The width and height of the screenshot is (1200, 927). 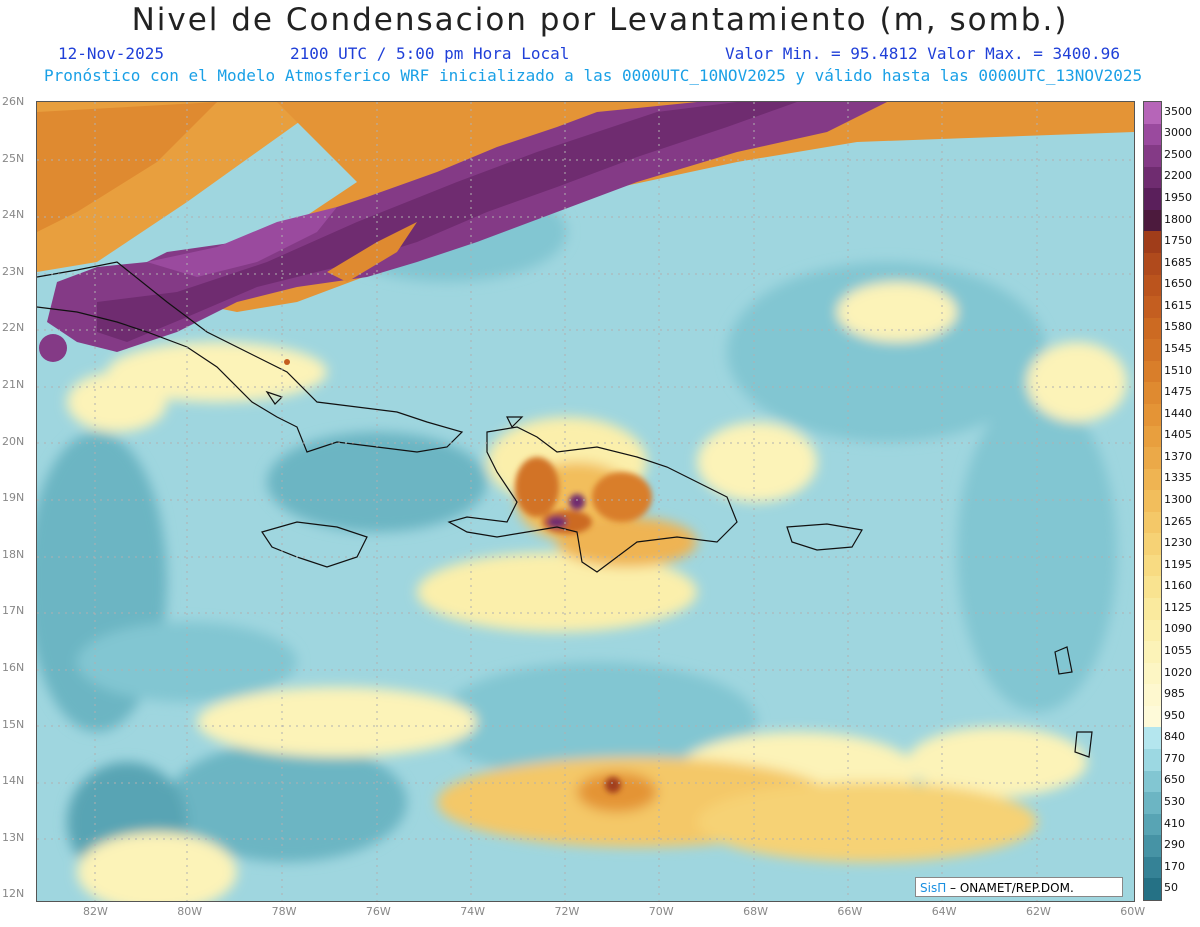 I want to click on lat-label: 13N, so click(x=13, y=837).